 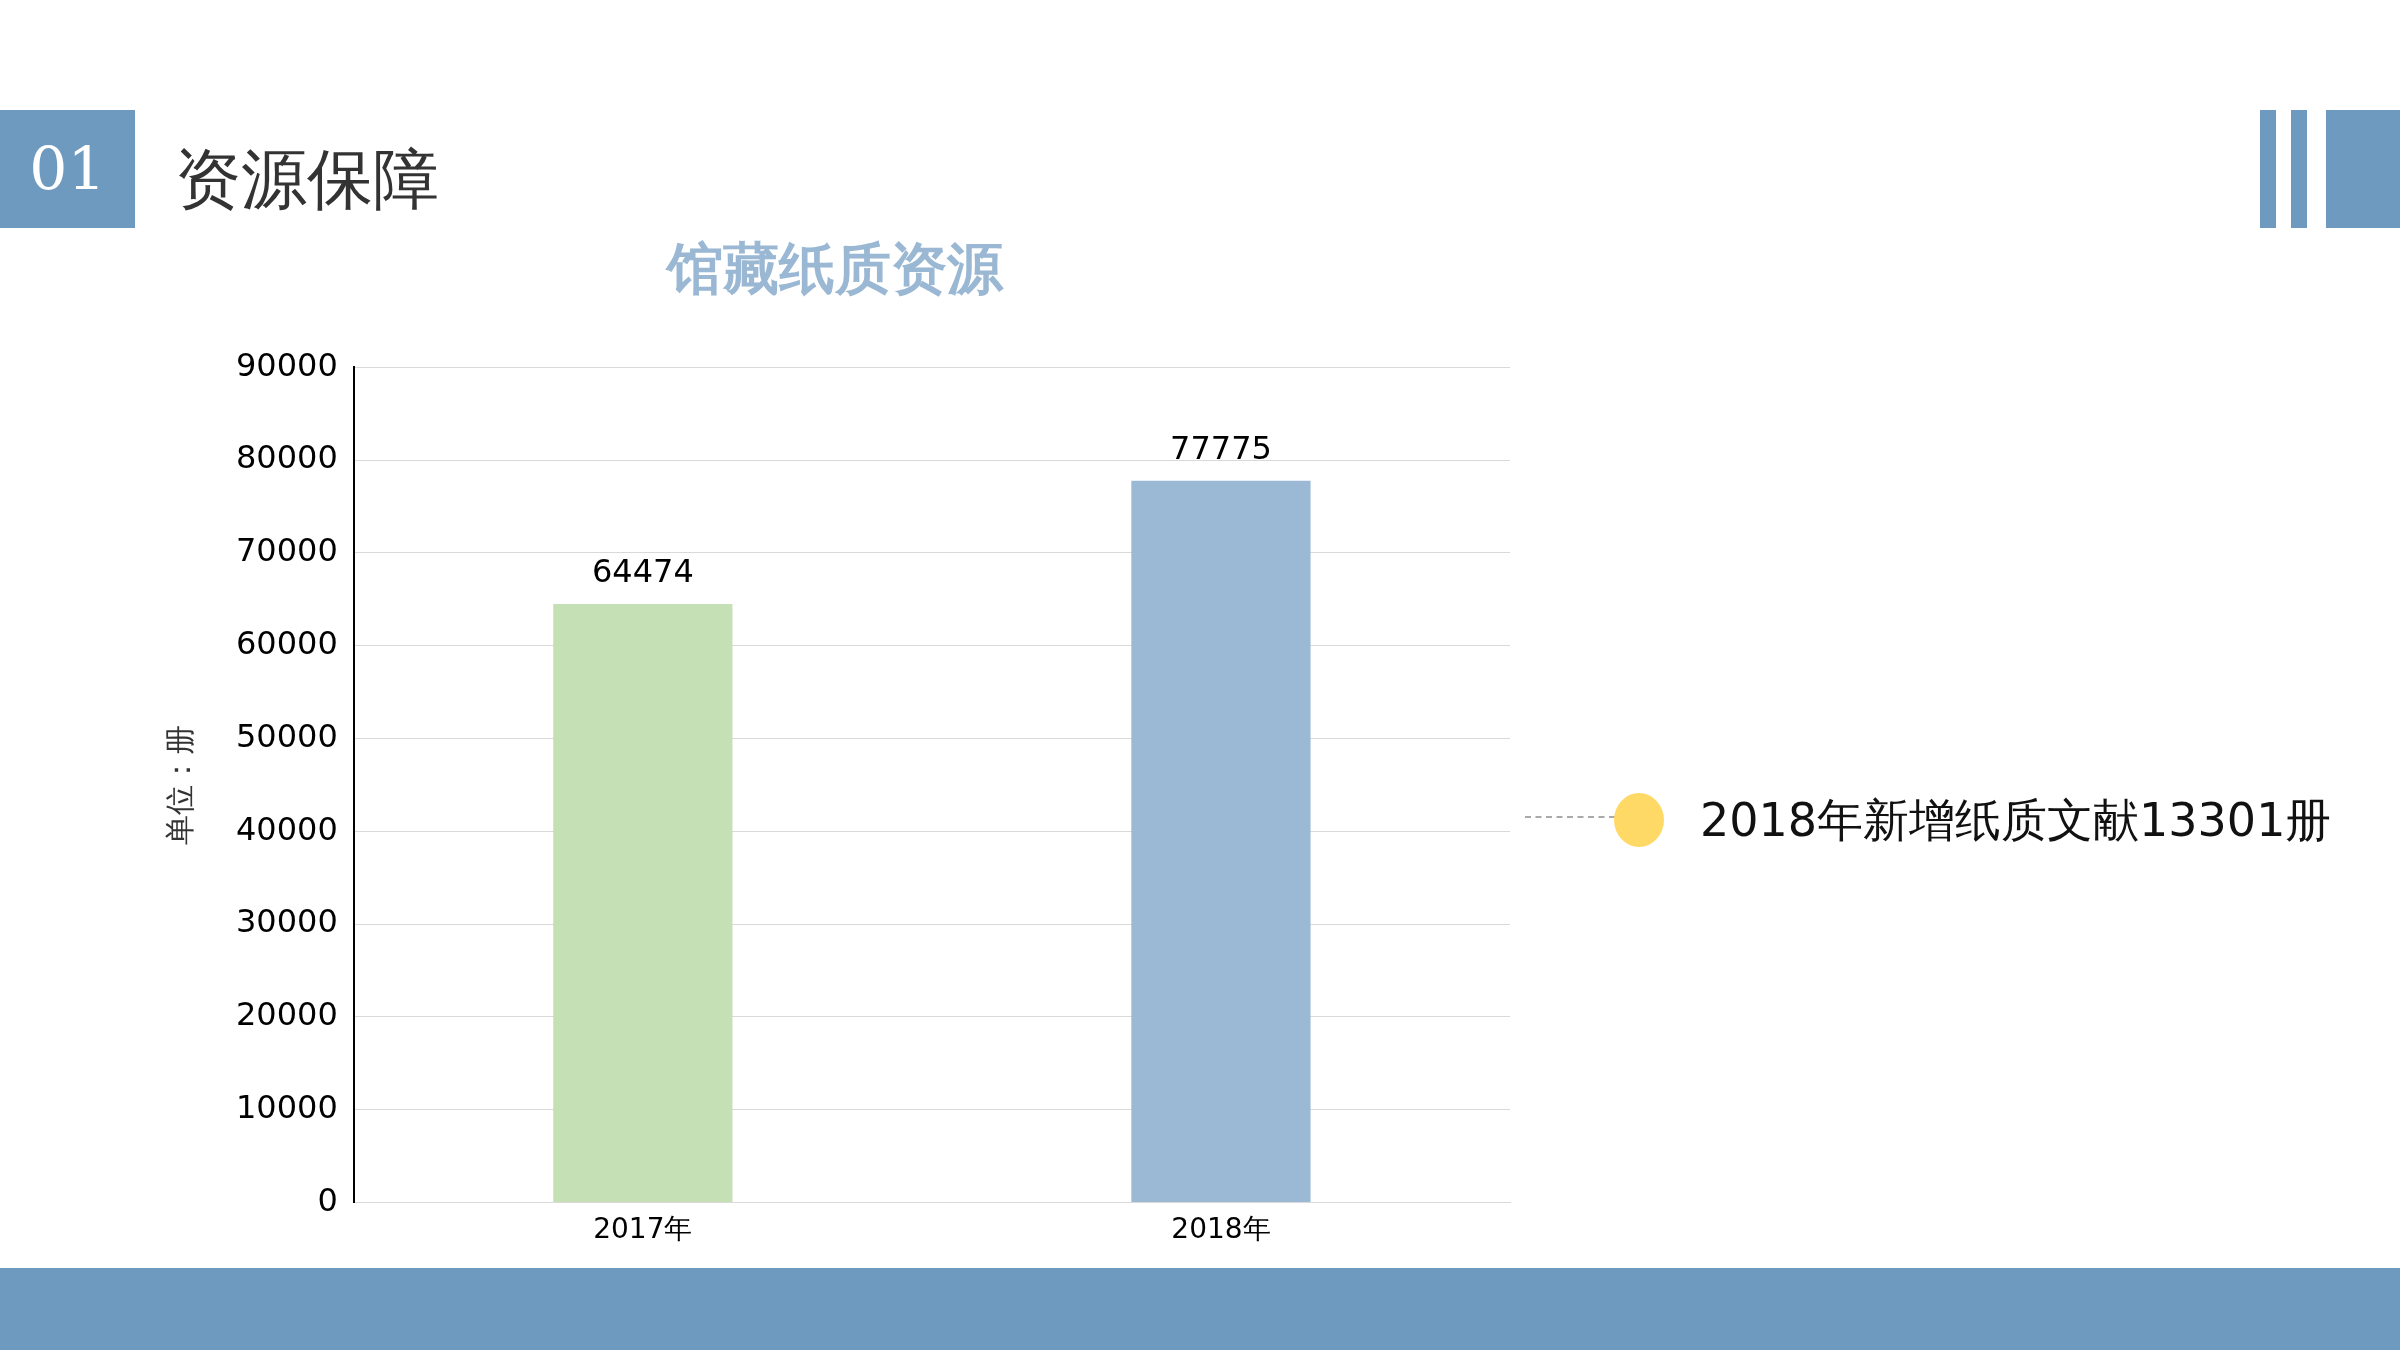 What do you see at coordinates (327, 1199) in the screenshot?
I see `y-tick-label: 0` at bounding box center [327, 1199].